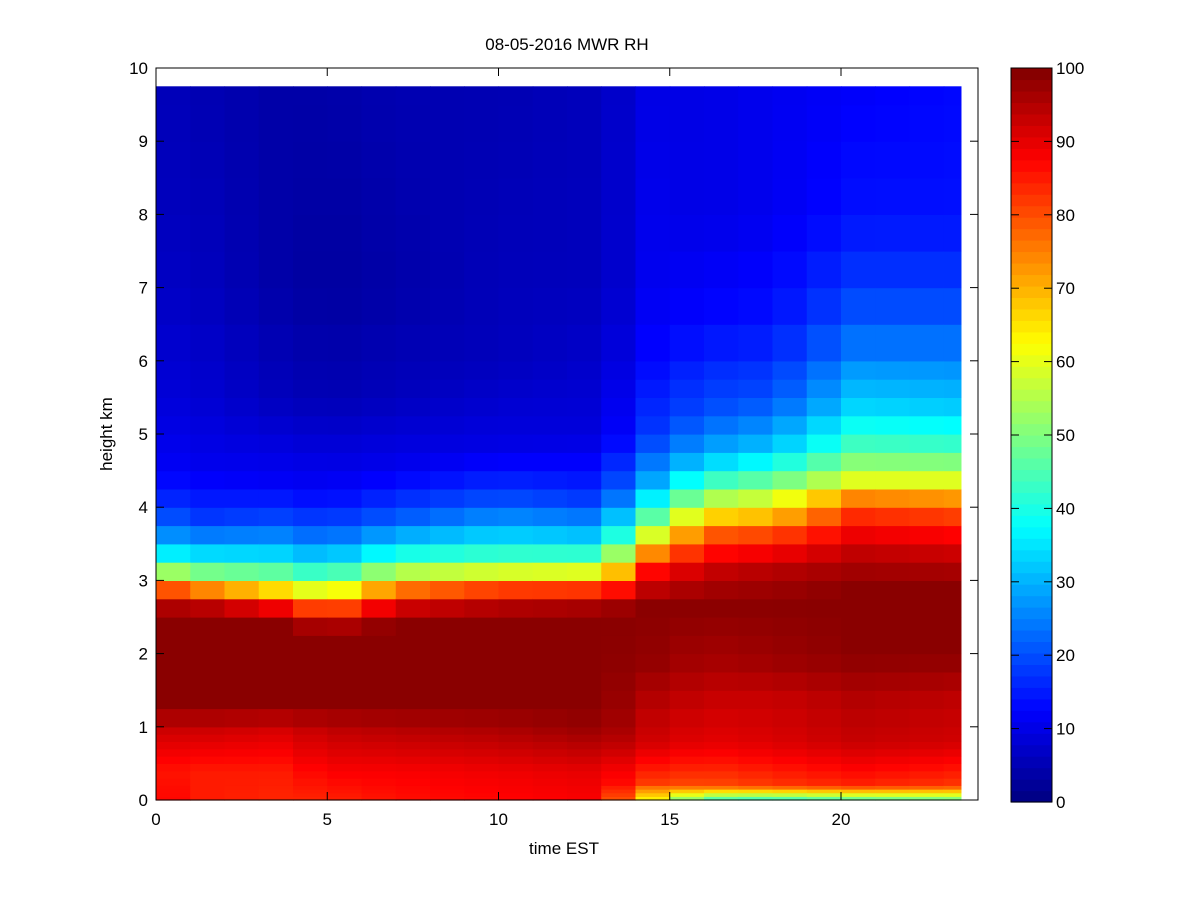 Image resolution: width=1200 pixels, height=905 pixels. I want to click on y-axis-label: height km, so click(106, 434).